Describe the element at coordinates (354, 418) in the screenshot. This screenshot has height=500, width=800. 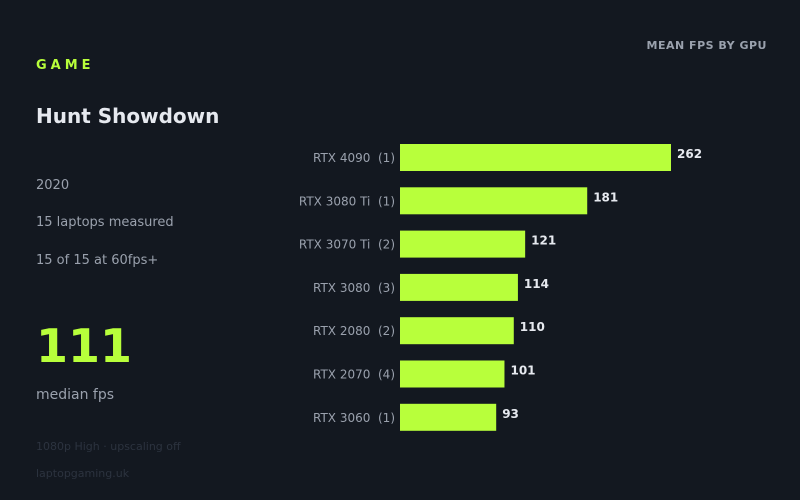
I see `bar-category-label: RTX 3060 (1)` at that location.